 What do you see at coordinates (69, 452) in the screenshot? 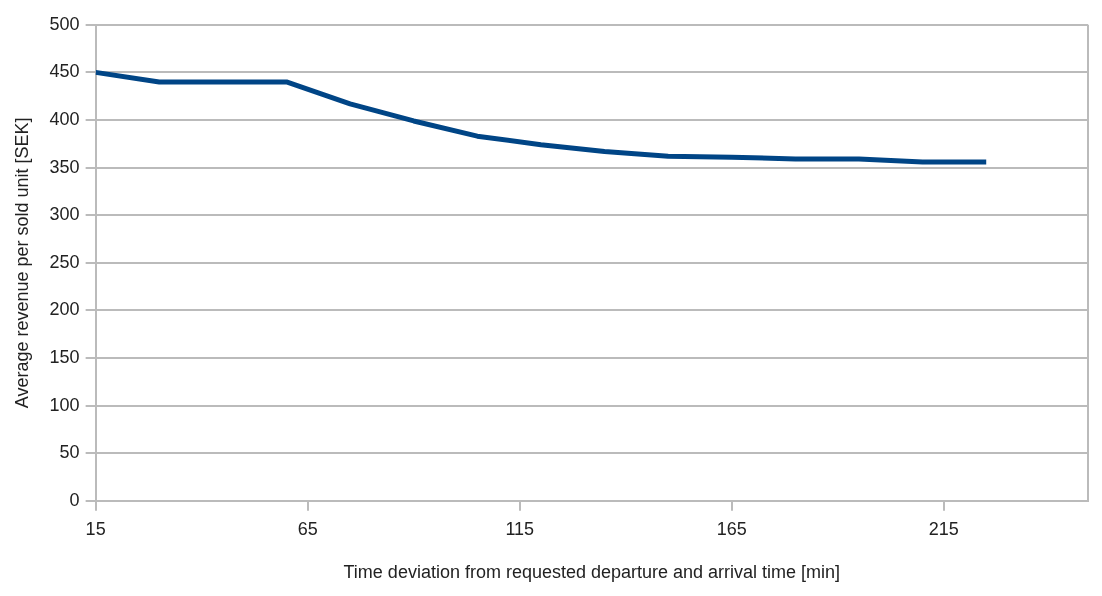
I see `y-tick-label: 50` at bounding box center [69, 452].